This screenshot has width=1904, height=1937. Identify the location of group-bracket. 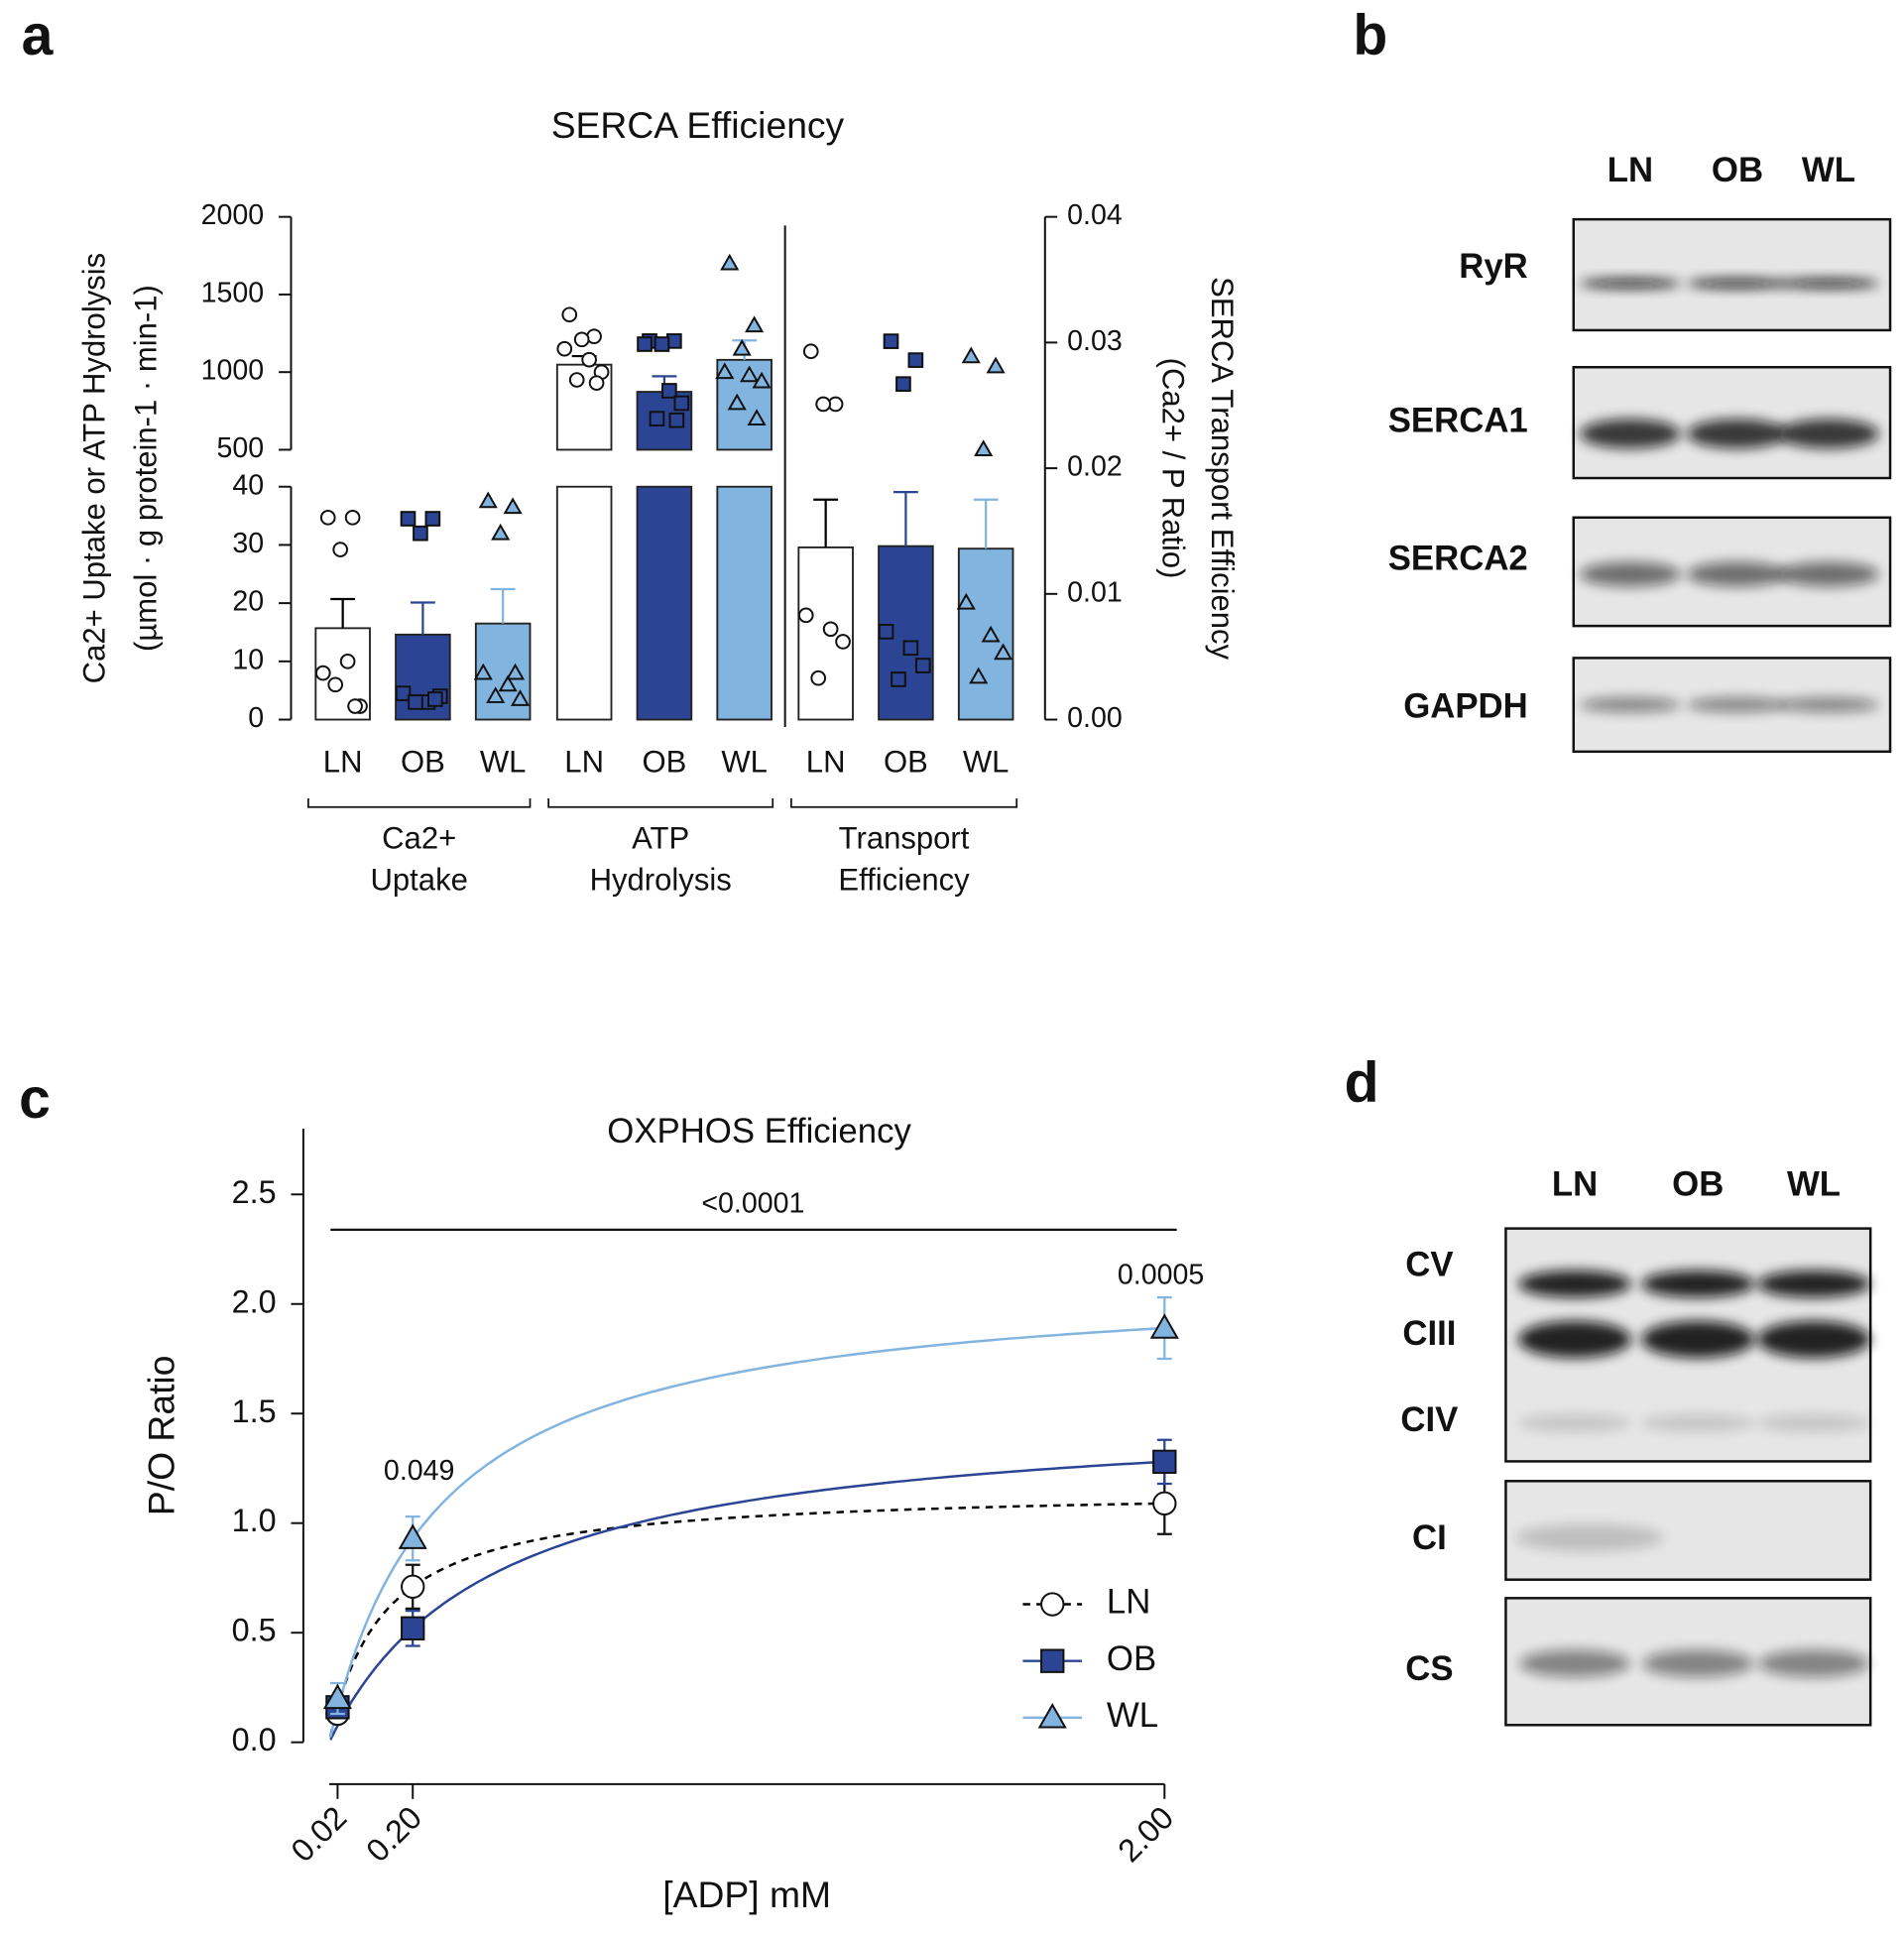
(660, 803).